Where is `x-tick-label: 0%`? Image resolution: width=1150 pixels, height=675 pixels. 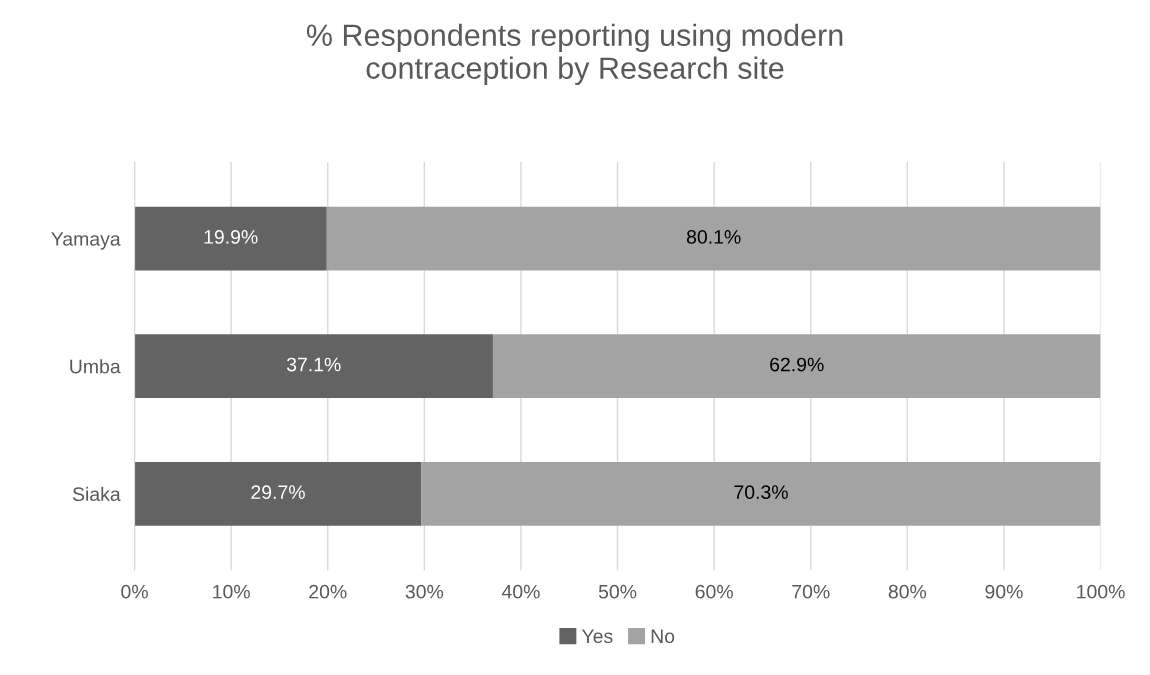 x-tick-label: 0% is located at coordinates (134, 591).